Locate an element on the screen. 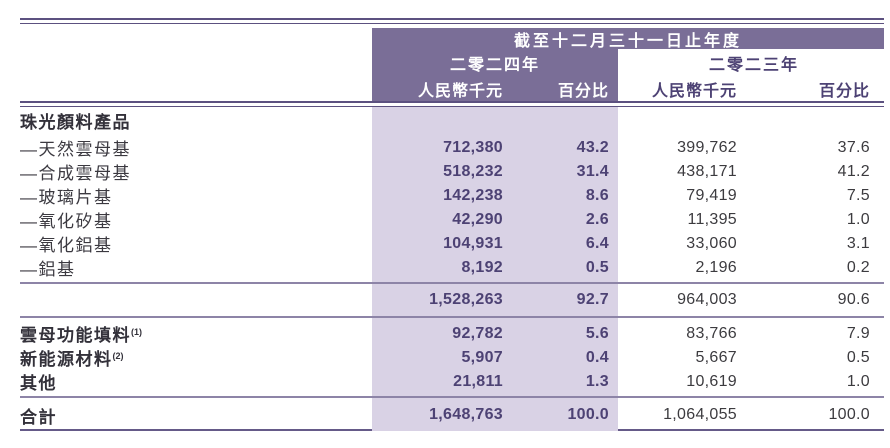 This screenshot has height=448, width=890. pct-2024-cell: 2.6 is located at coordinates (597, 219).